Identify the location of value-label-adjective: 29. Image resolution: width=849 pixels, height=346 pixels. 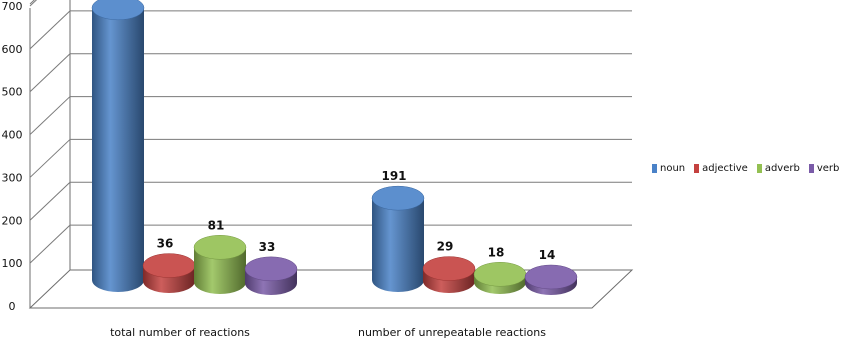
(445, 247).